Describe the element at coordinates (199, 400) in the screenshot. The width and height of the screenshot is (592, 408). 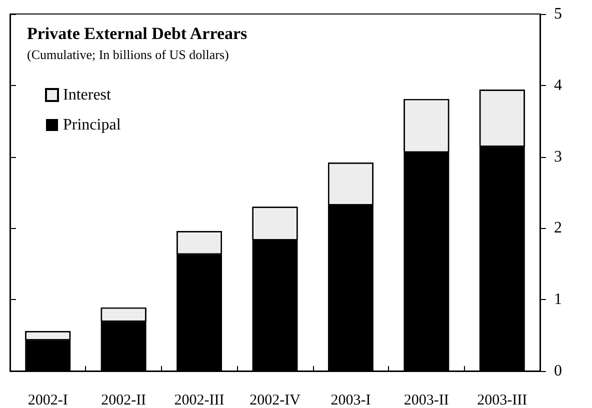
I see `x-tick-label: 2002-III` at that location.